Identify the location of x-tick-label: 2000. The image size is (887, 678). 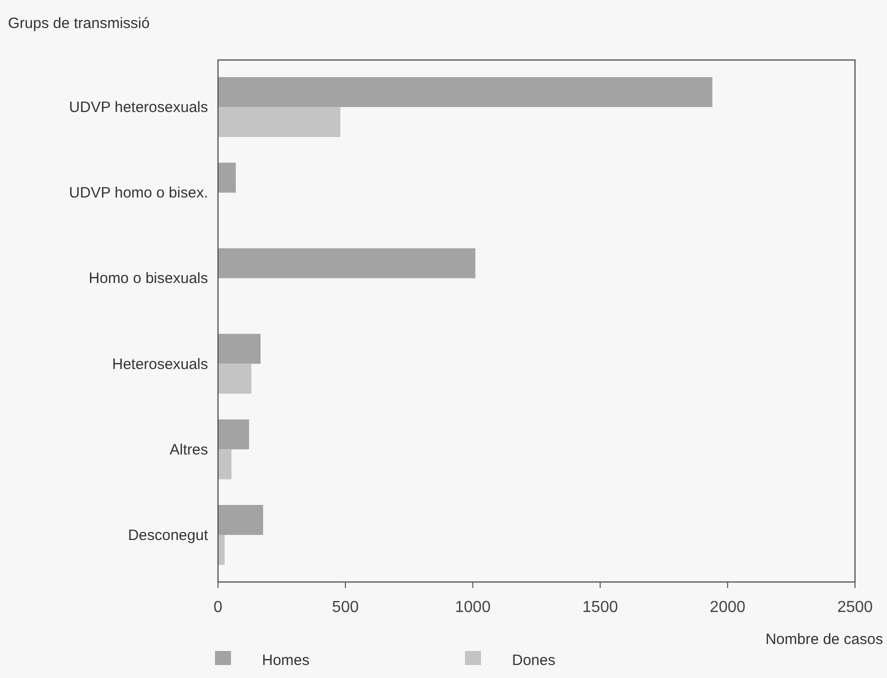
(728, 607).